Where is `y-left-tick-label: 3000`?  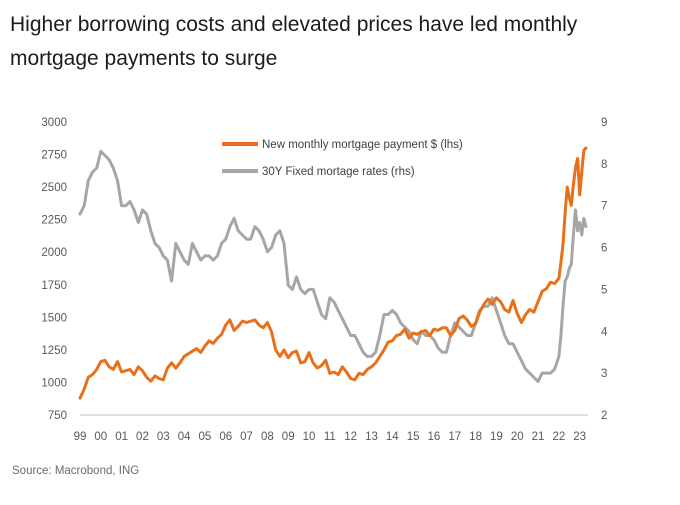 y-left-tick-label: 3000 is located at coordinates (54, 123).